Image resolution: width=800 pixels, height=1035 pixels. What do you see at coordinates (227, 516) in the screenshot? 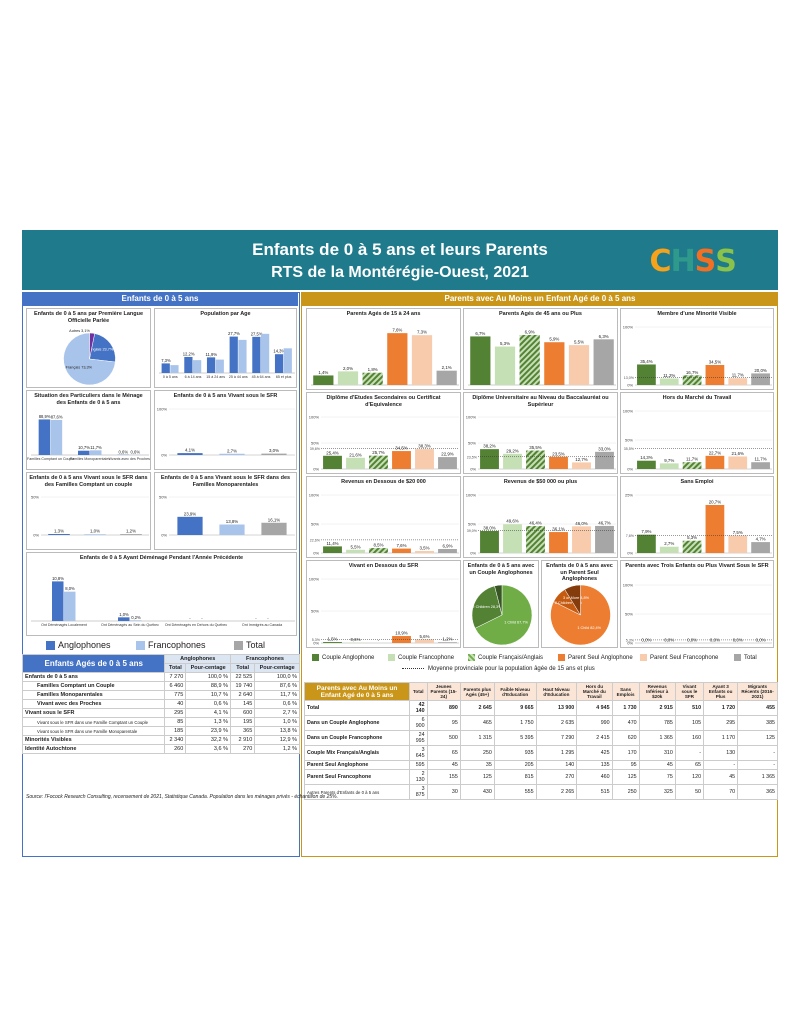
I see `chart-svg: 50% 0% 23,9% 13,8% 16,1%` at bounding box center [227, 516].